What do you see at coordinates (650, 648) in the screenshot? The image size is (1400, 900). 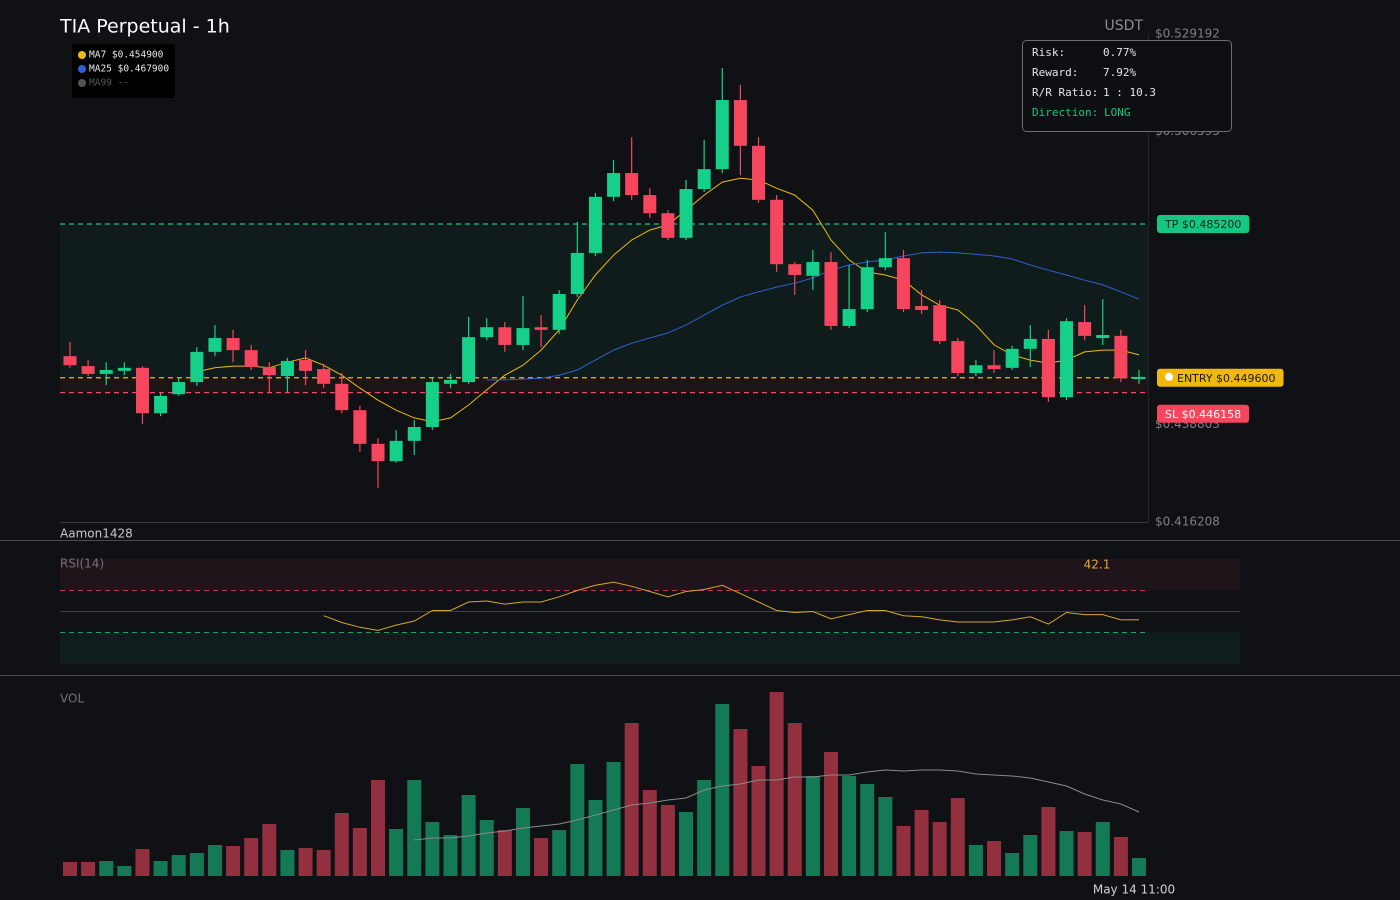 I see `oversold-band` at bounding box center [650, 648].